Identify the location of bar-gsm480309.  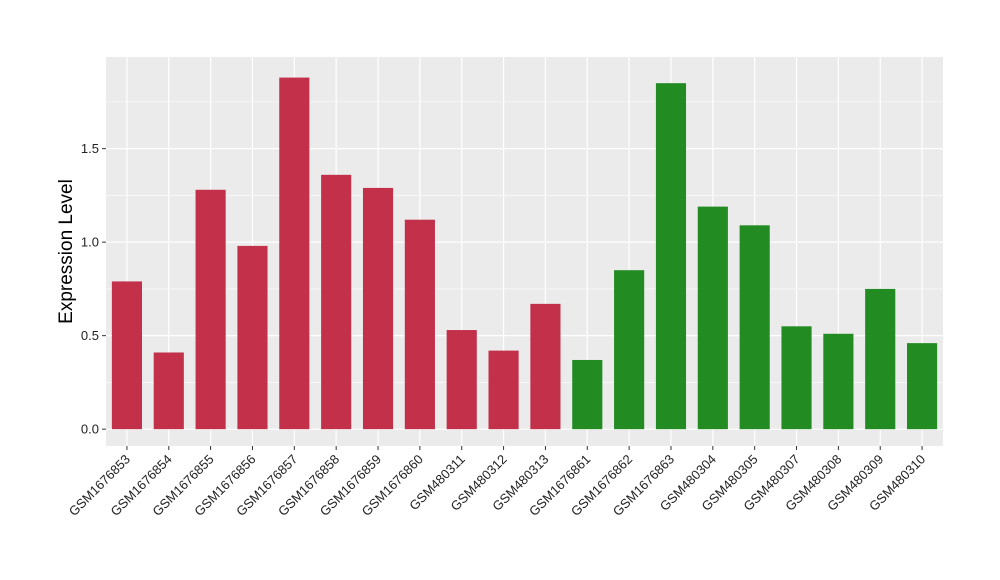
(880, 359).